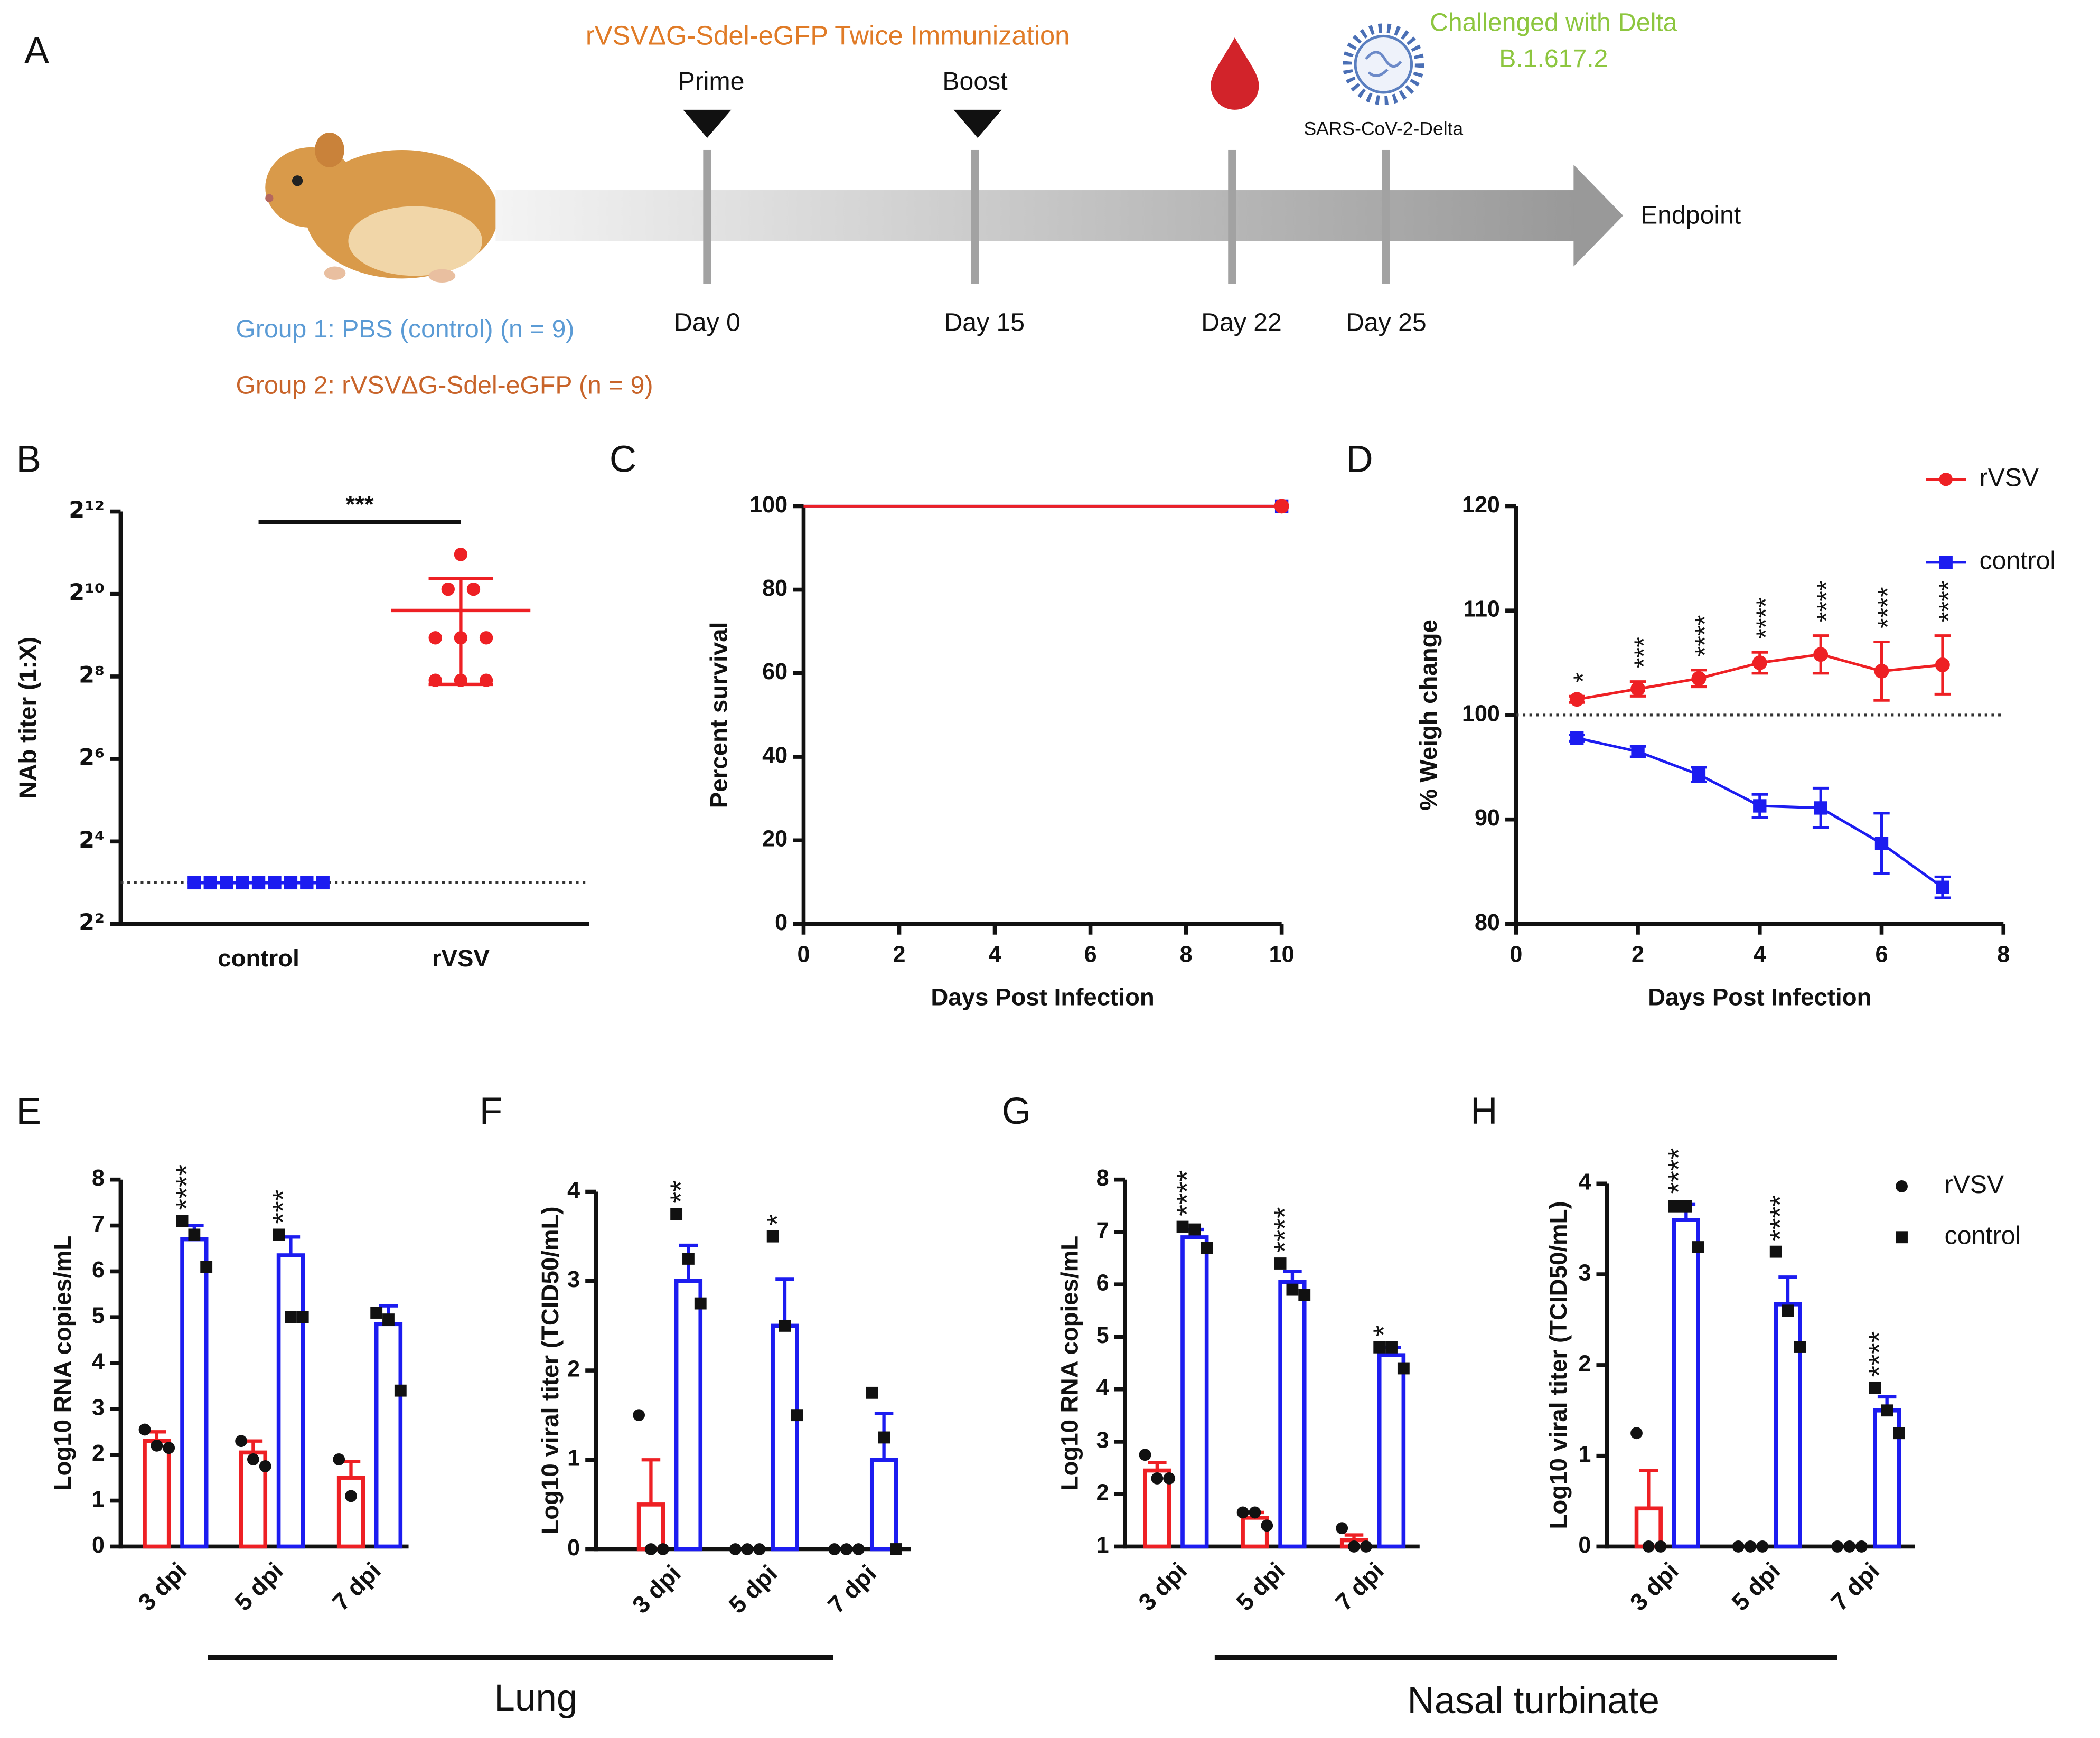  Describe the element at coordinates (87, 510) in the screenshot. I see `y-tick-label: 2¹²` at that location.